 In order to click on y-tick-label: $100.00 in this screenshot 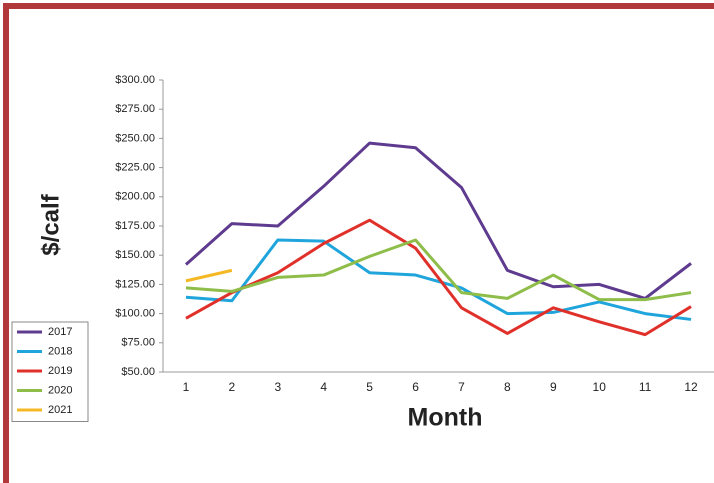, I will do `click(135, 314)`.